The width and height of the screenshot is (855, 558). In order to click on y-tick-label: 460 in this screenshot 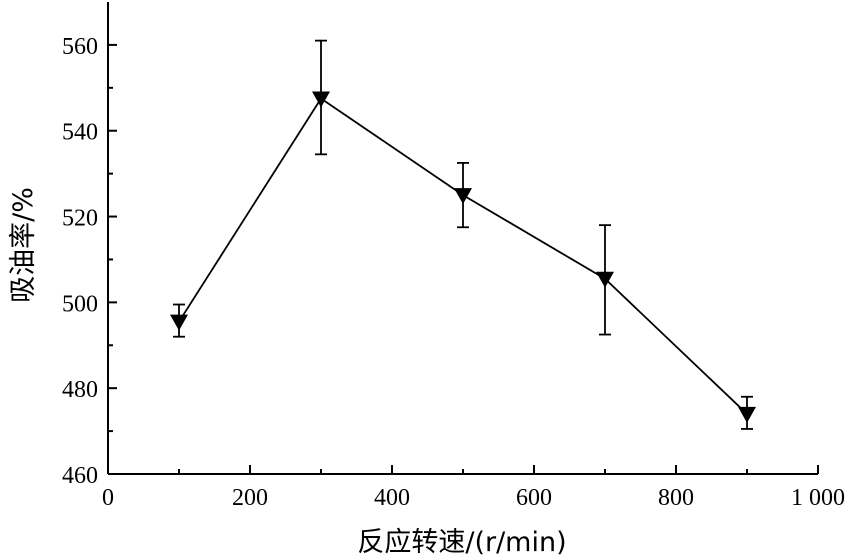, I will do `click(80, 476)`.